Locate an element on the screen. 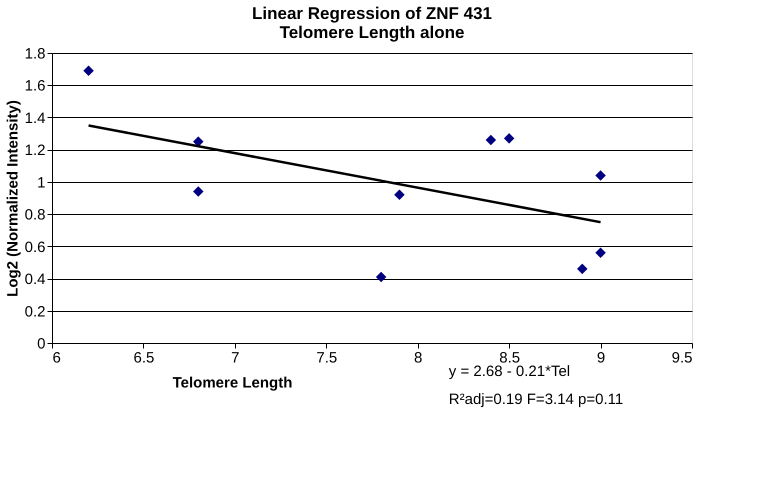 The image size is (762, 491). y-tick-label: 0.8 is located at coordinates (35, 215).